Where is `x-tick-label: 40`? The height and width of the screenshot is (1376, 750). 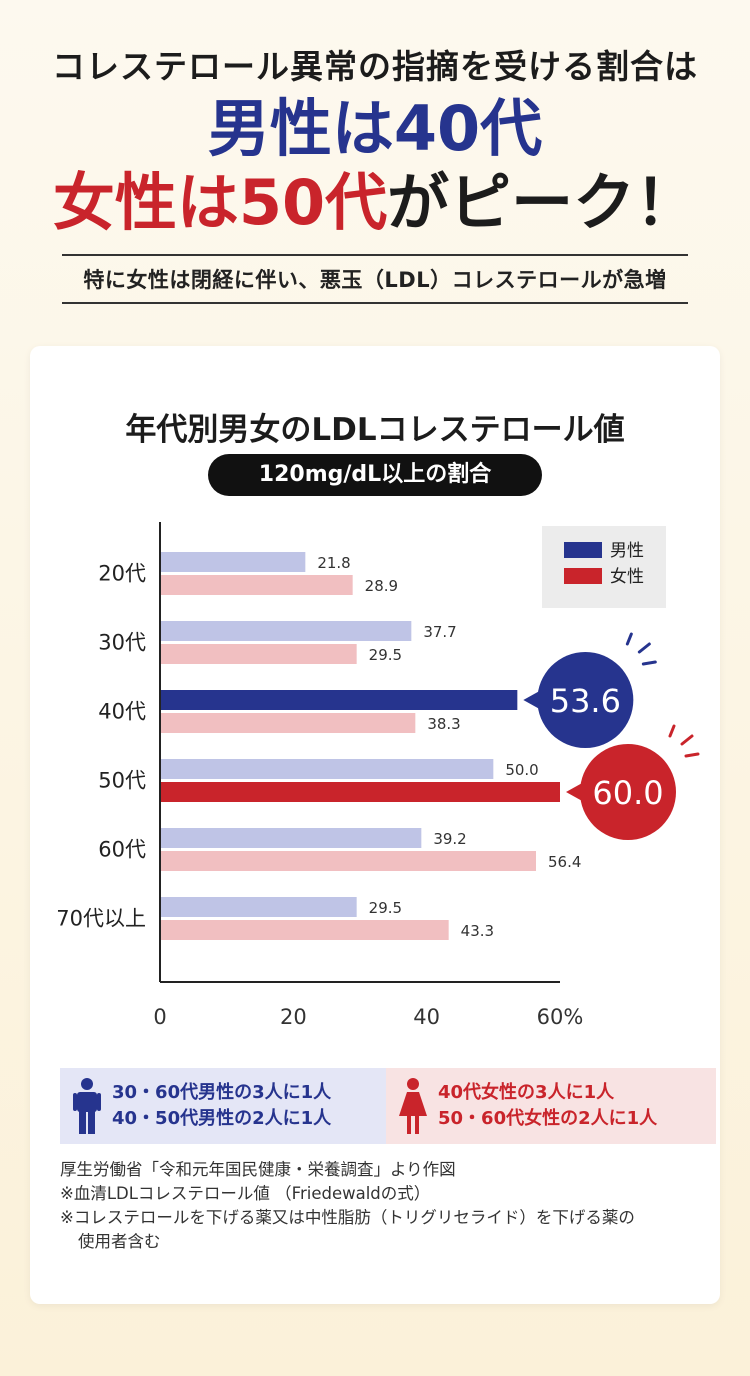 x-tick-label: 40 is located at coordinates (426, 1017).